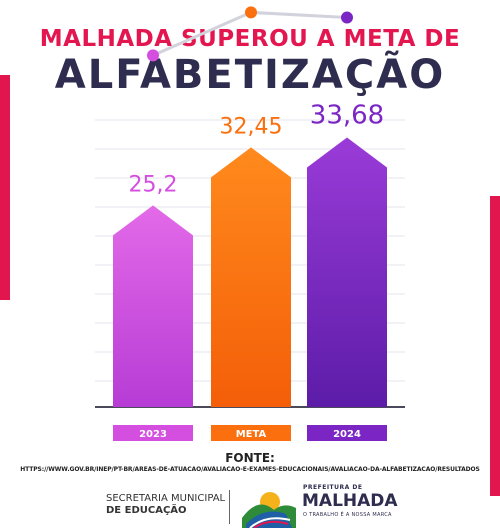  What do you see at coordinates (5, 187) in the screenshot?
I see `left-accent-bar` at bounding box center [5, 187].